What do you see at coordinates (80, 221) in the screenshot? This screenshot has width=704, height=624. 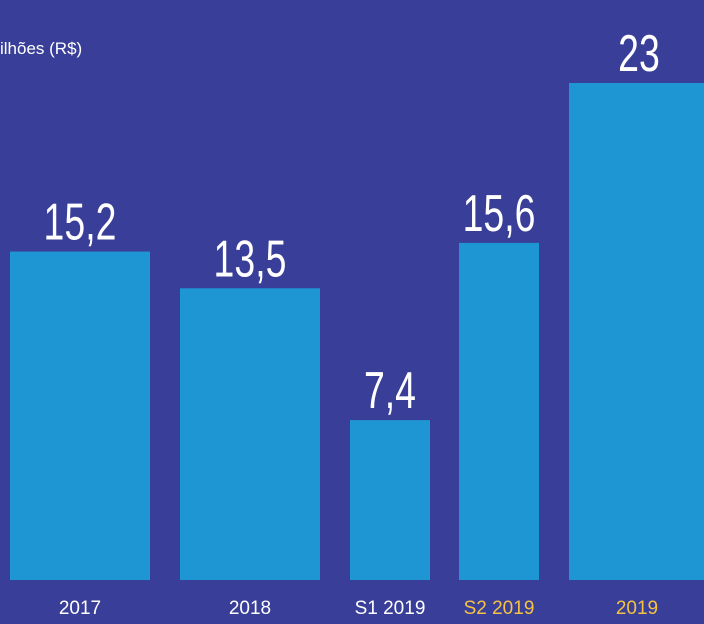 I see `value-label: 15,2` at bounding box center [80, 221].